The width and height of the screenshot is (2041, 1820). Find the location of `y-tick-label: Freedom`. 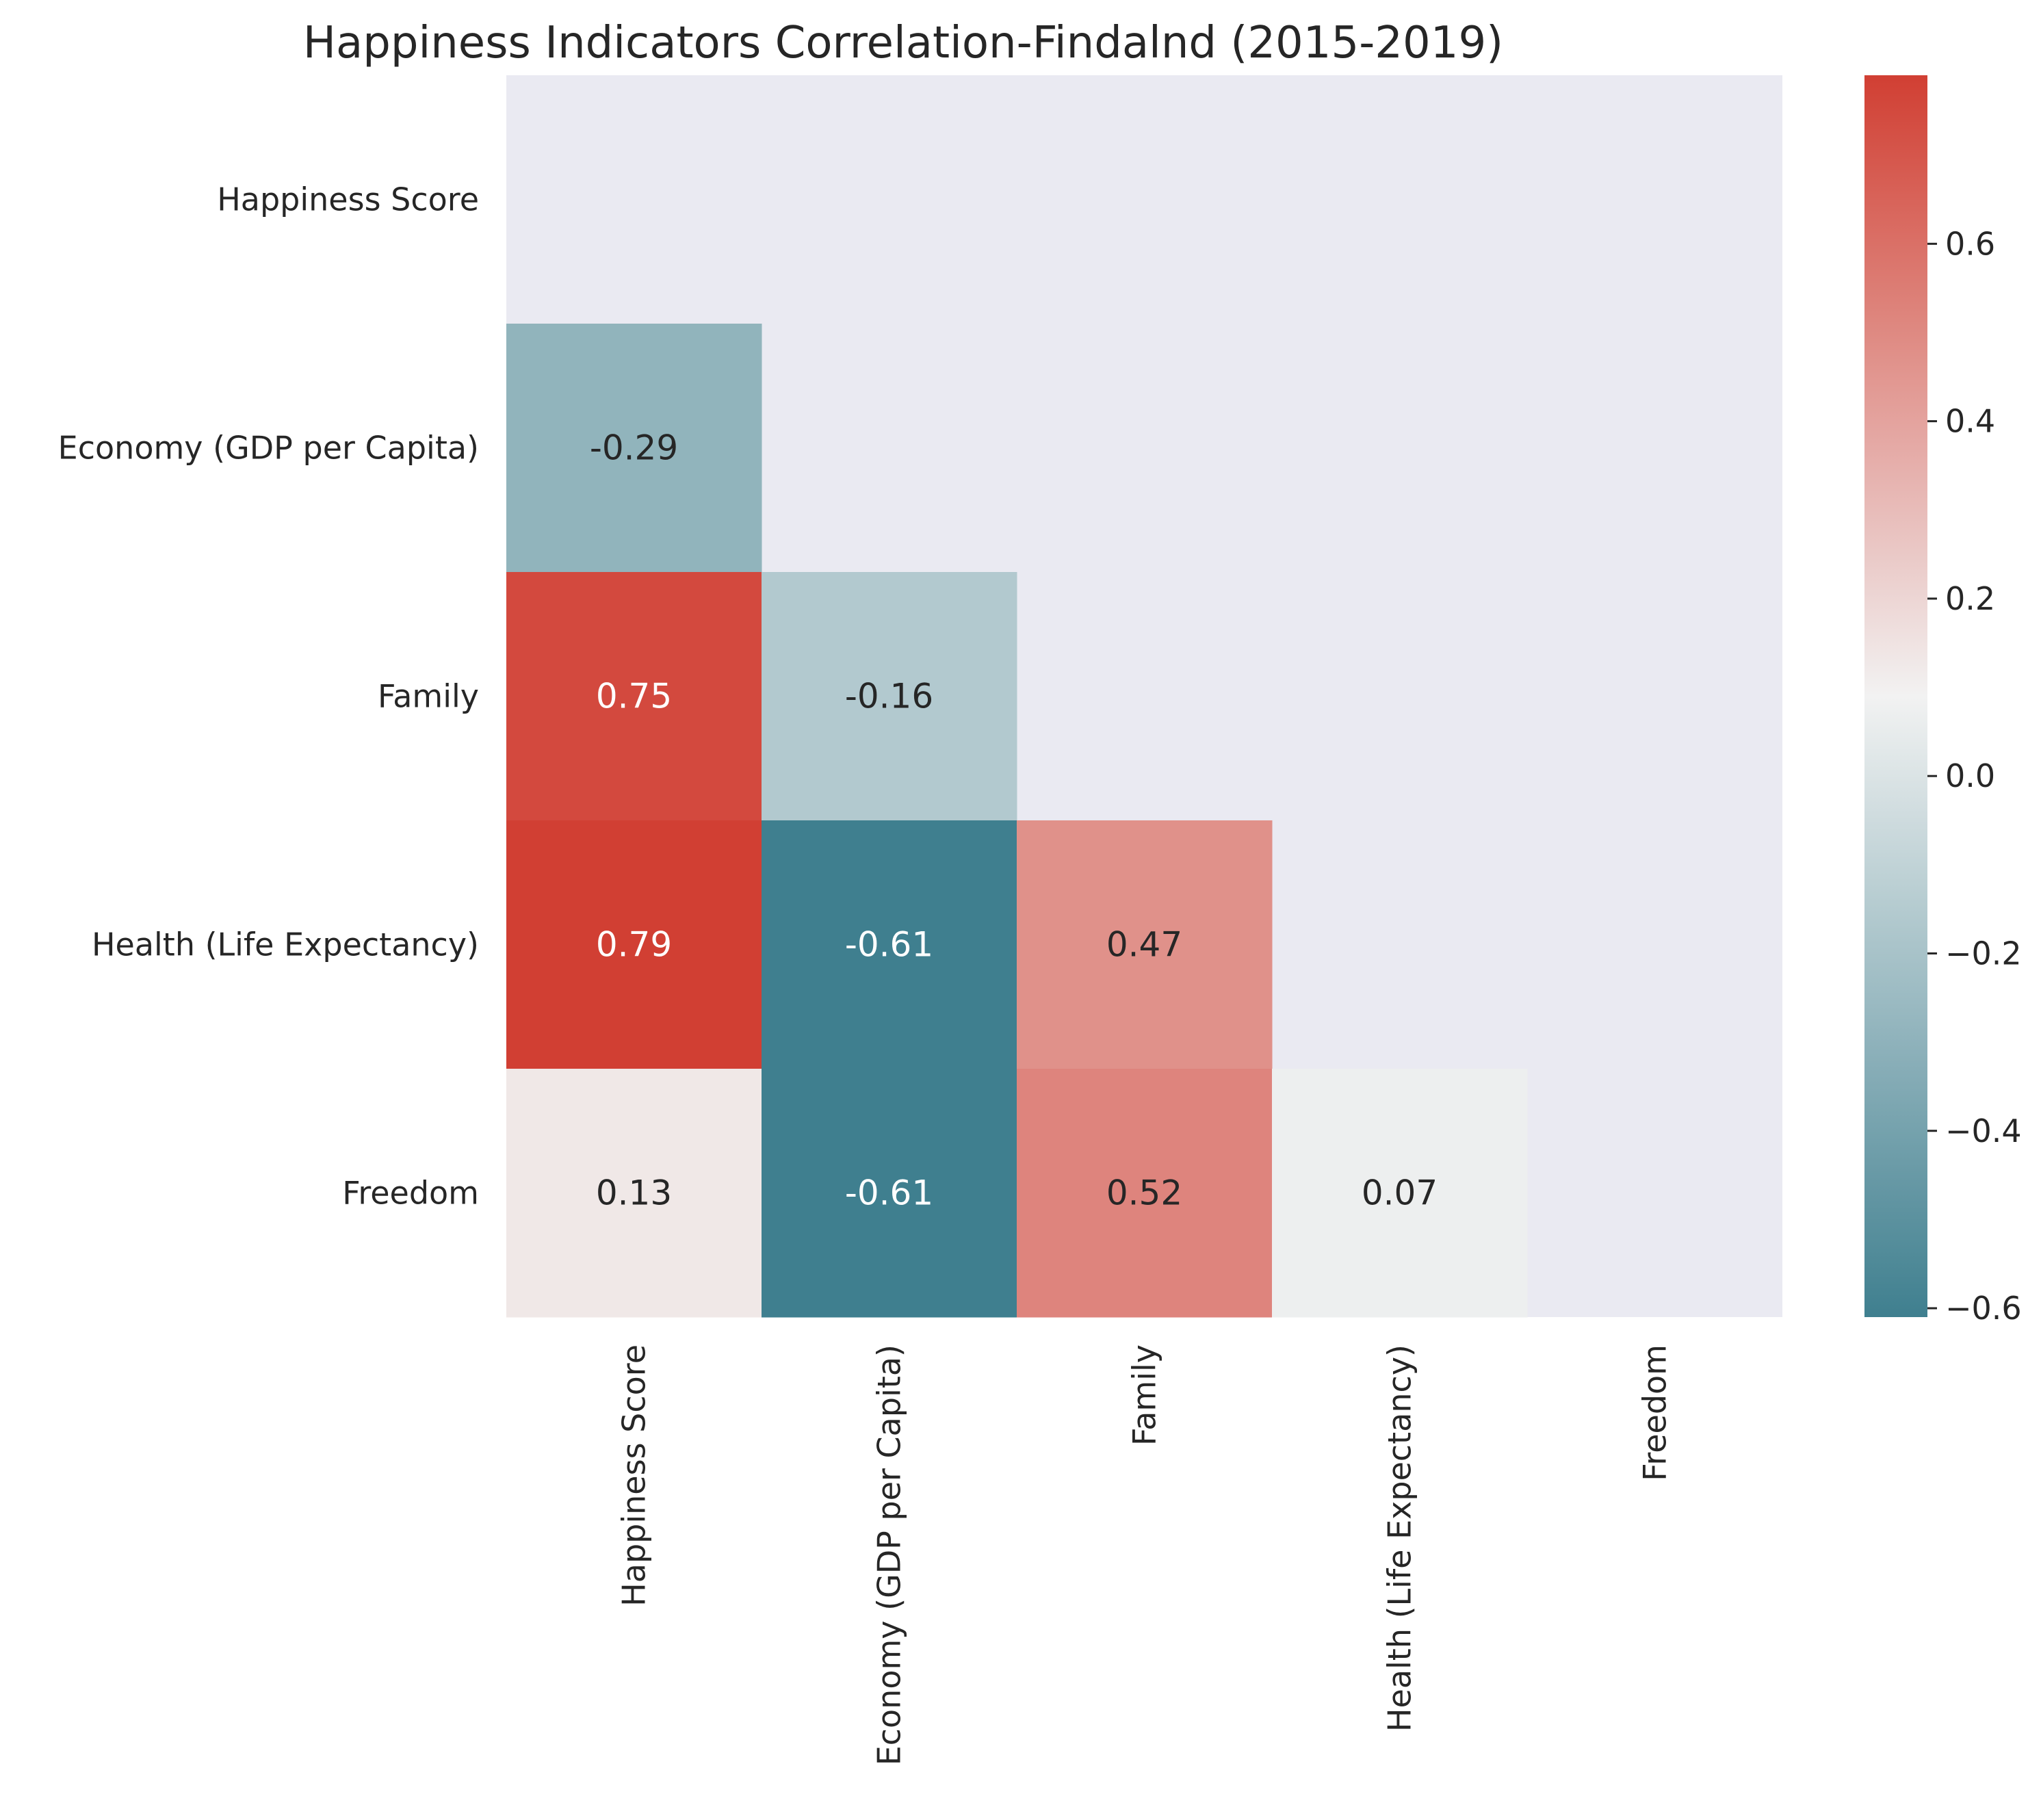

y-tick-label: Freedom is located at coordinates (410, 1193).